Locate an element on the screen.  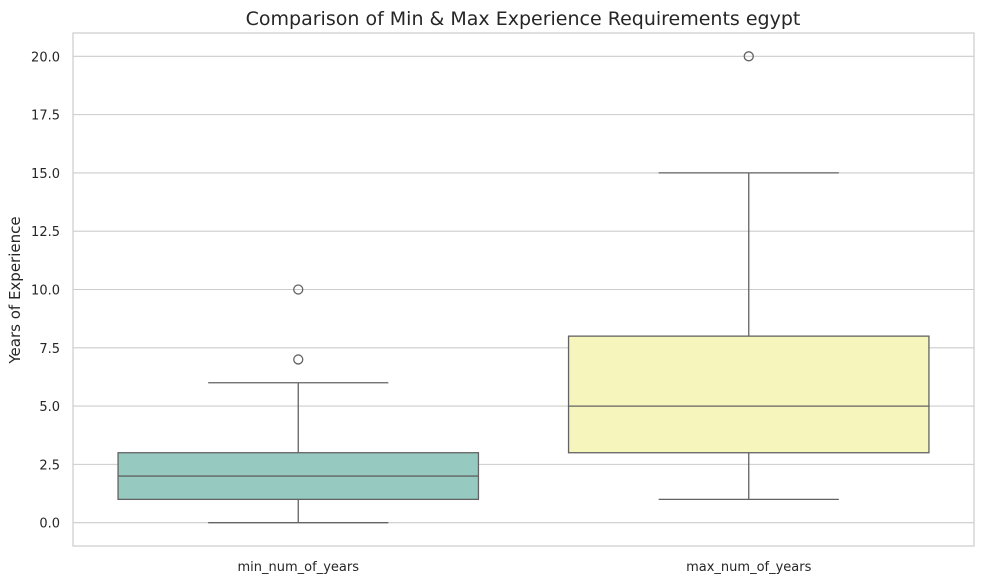
y-tick-label: 2.5 is located at coordinates (49, 465).